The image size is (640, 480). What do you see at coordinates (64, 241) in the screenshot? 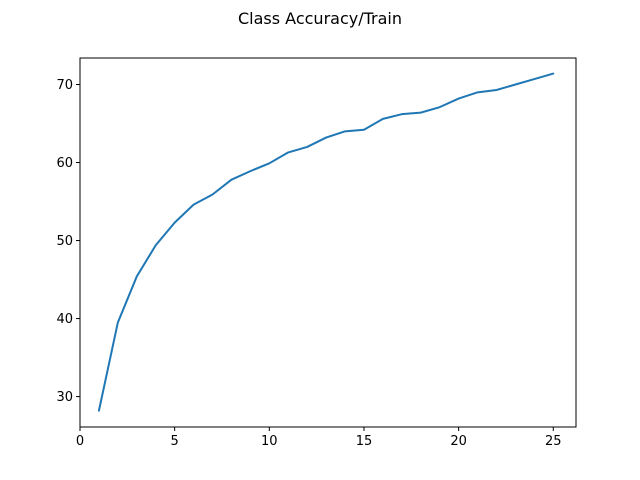
I see `y-tick-label: 50` at bounding box center [64, 241].